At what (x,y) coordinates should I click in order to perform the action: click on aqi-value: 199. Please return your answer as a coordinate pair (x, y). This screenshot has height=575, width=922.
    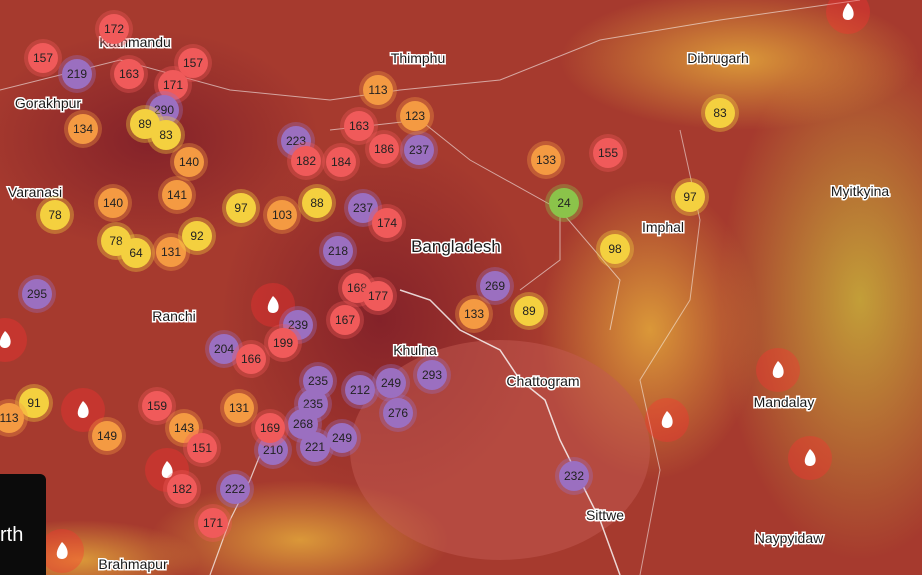
    Looking at the image, I should click on (283, 343).